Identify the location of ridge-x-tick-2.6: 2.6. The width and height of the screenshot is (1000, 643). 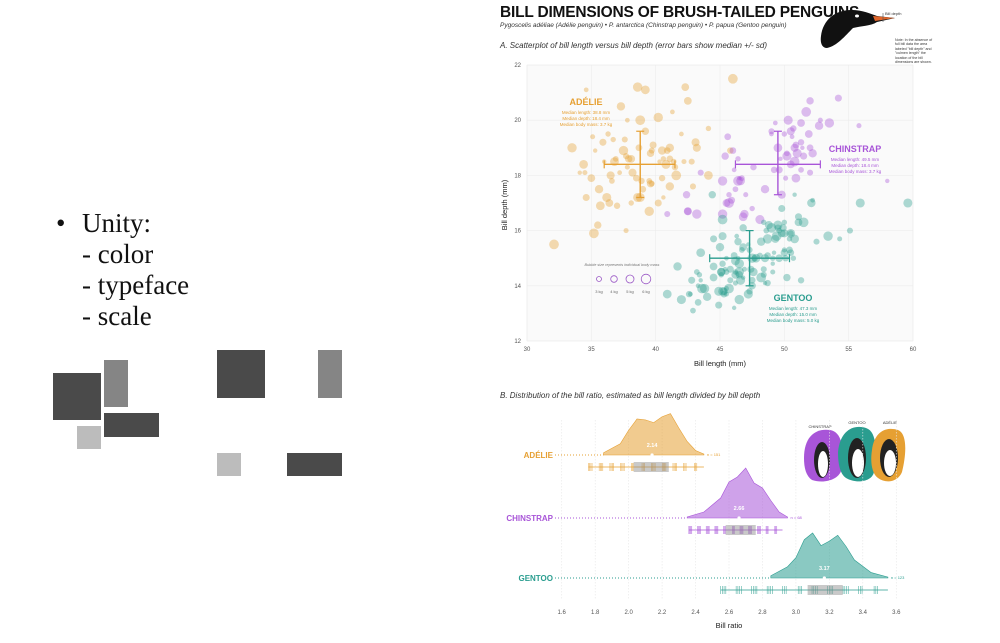
(729, 613).